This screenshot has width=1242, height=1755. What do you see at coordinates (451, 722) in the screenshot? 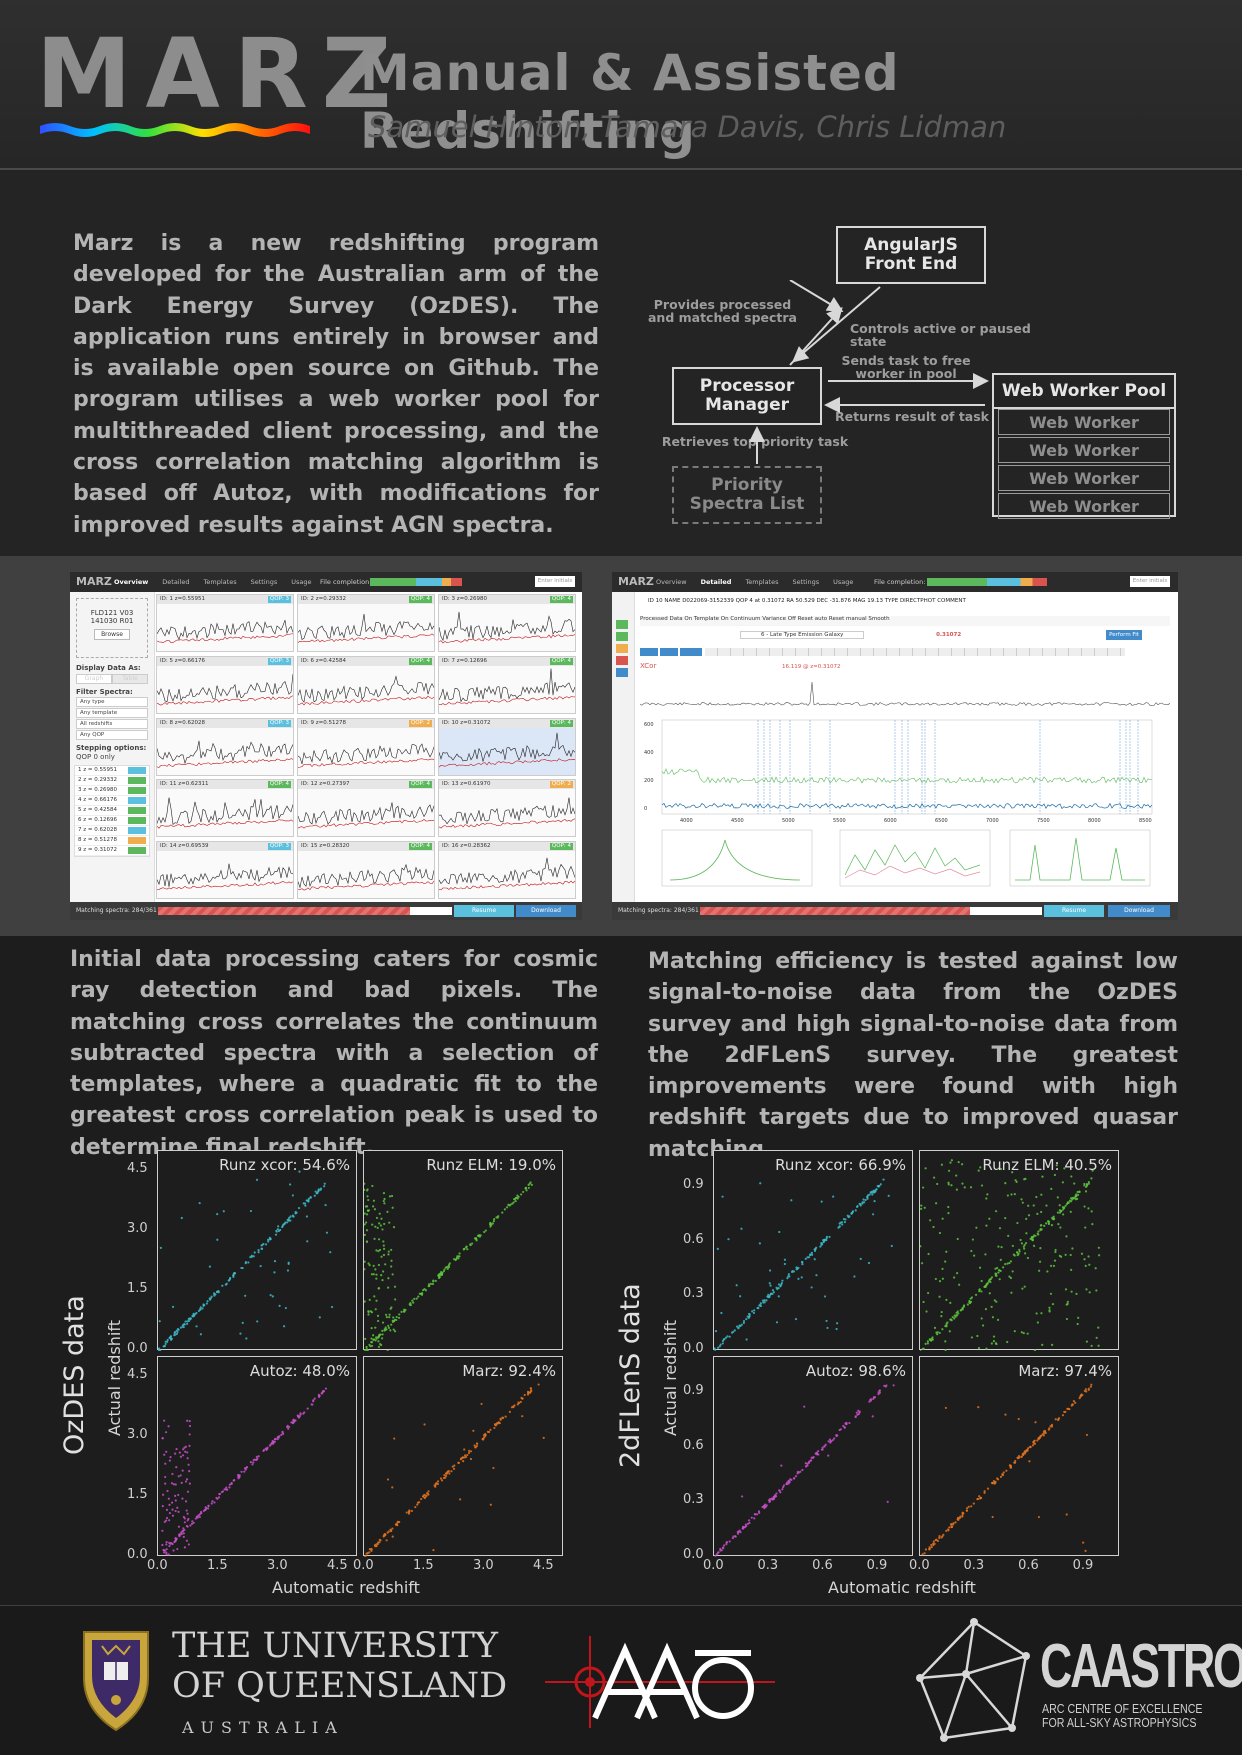
I see `cell-id: ID: 10` at bounding box center [451, 722].